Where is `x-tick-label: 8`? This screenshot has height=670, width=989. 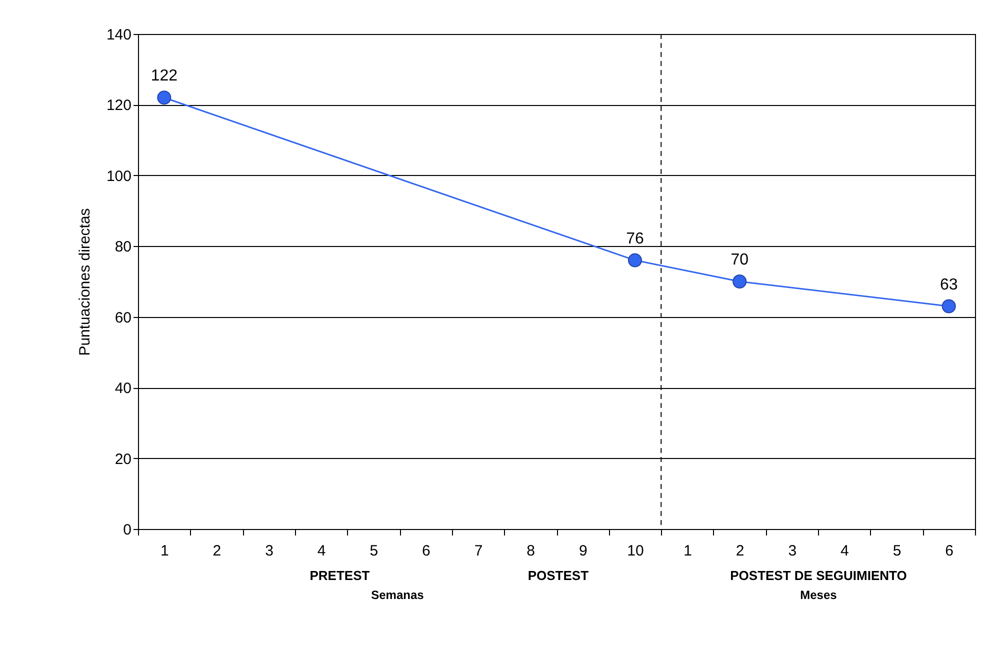 x-tick-label: 8 is located at coordinates (531, 551).